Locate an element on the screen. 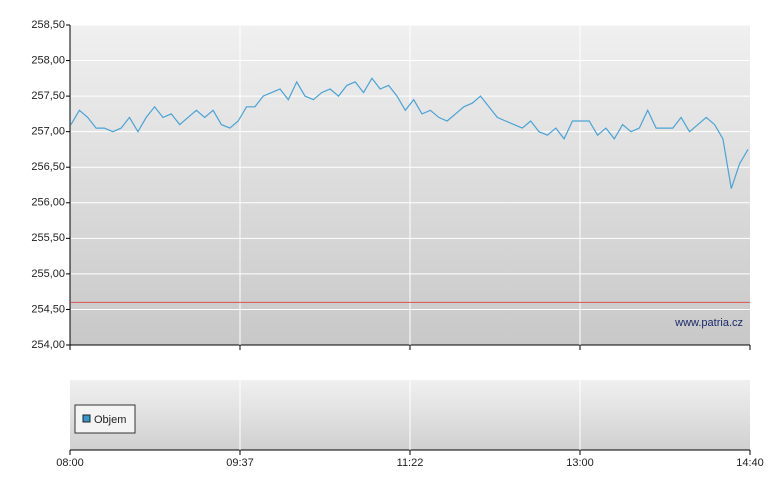 The width and height of the screenshot is (780, 495). legend-box is located at coordinates (105, 419).